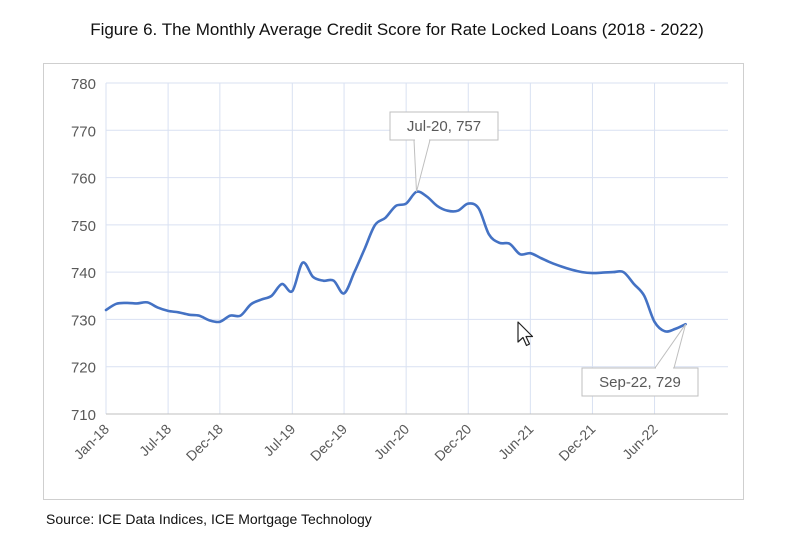  Describe the element at coordinates (83, 415) in the screenshot. I see `y-tick-label: 710` at that location.